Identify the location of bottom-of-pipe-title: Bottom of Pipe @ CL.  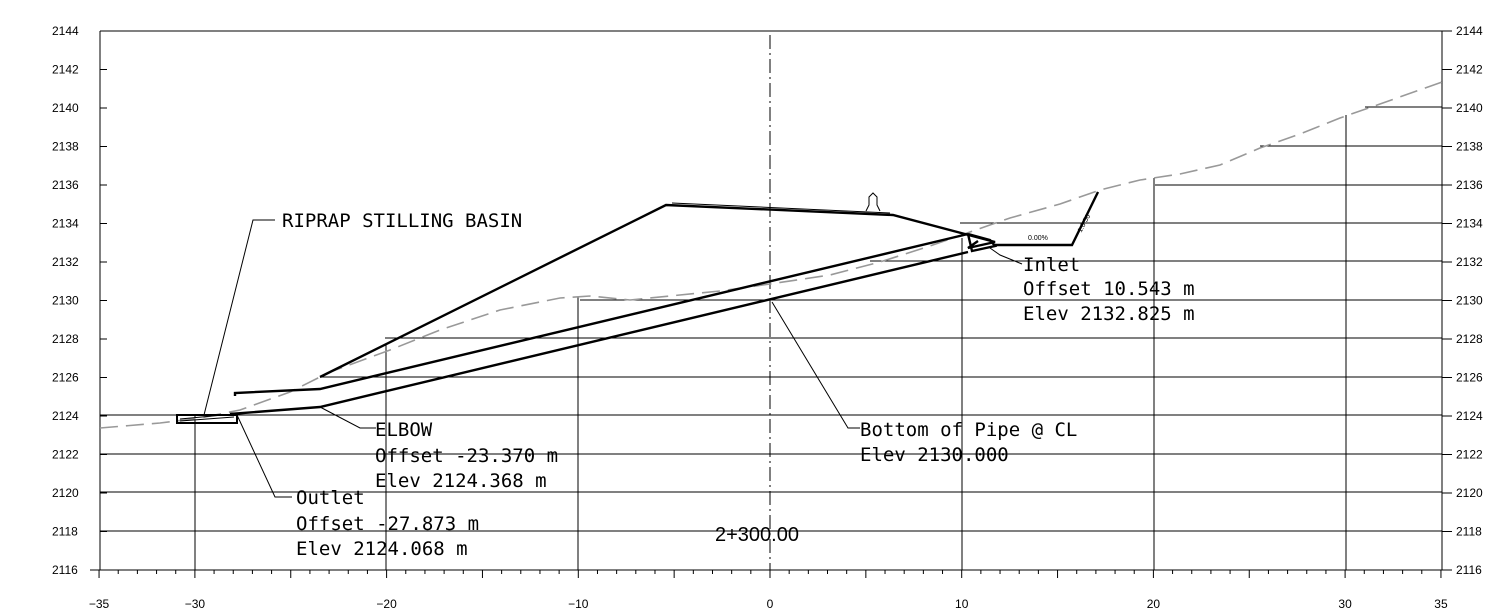
(968, 430).